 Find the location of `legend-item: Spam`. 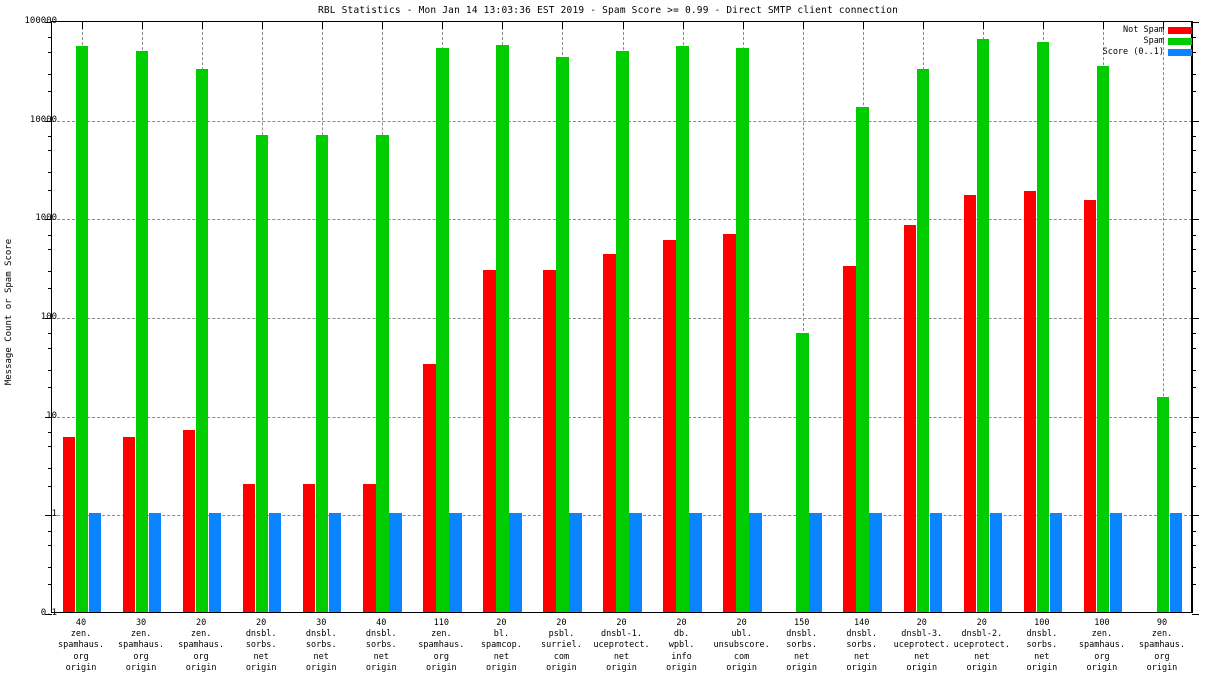

legend-item: Spam is located at coordinates (1147, 41).